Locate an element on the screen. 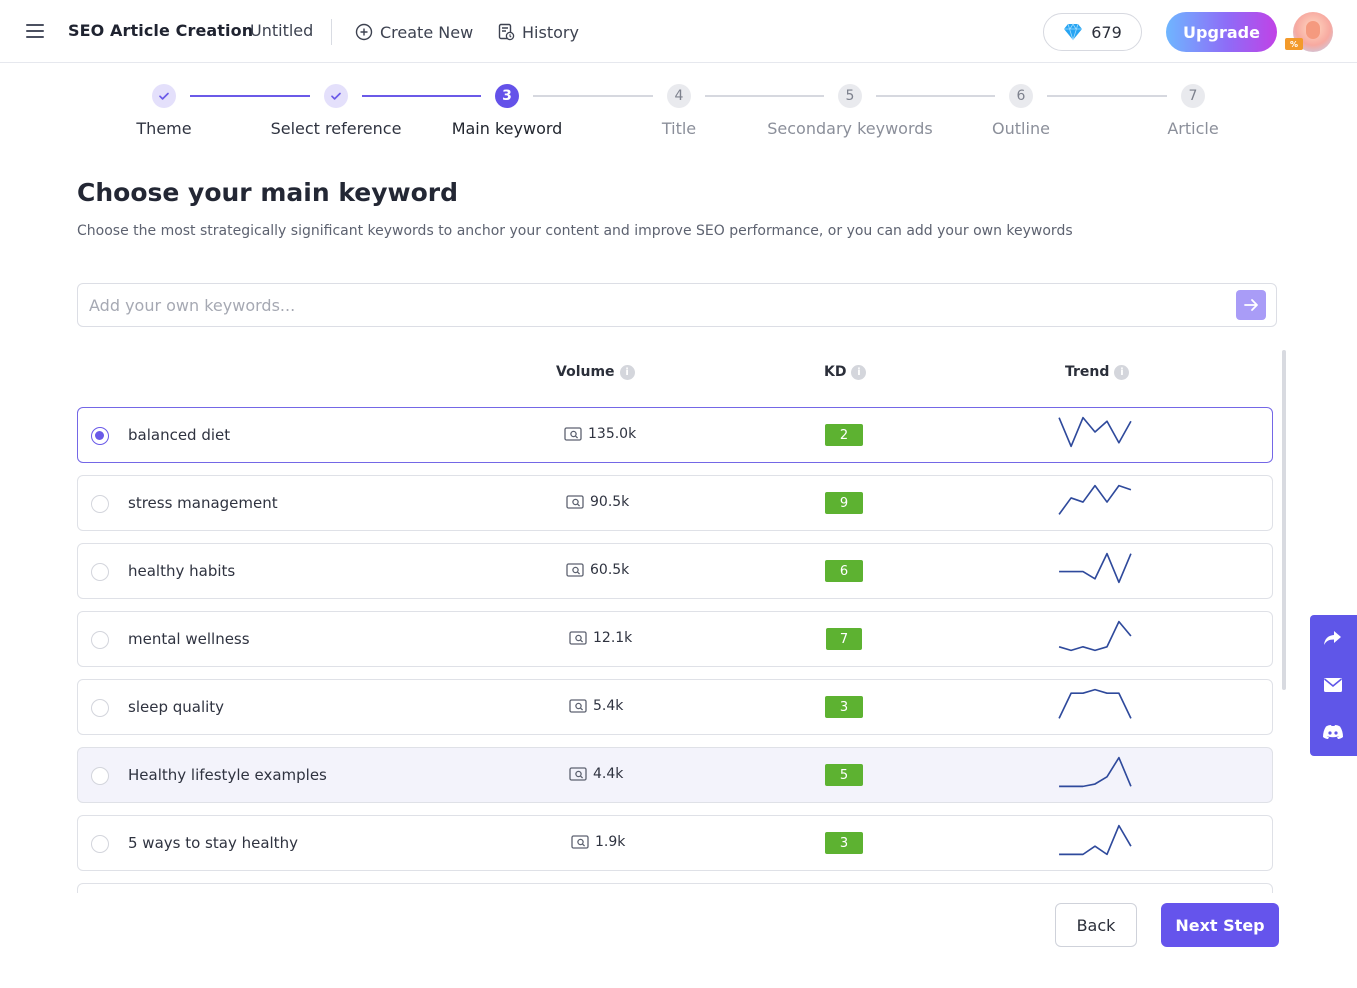  next-step-button: Next Step is located at coordinates (1220, 925).